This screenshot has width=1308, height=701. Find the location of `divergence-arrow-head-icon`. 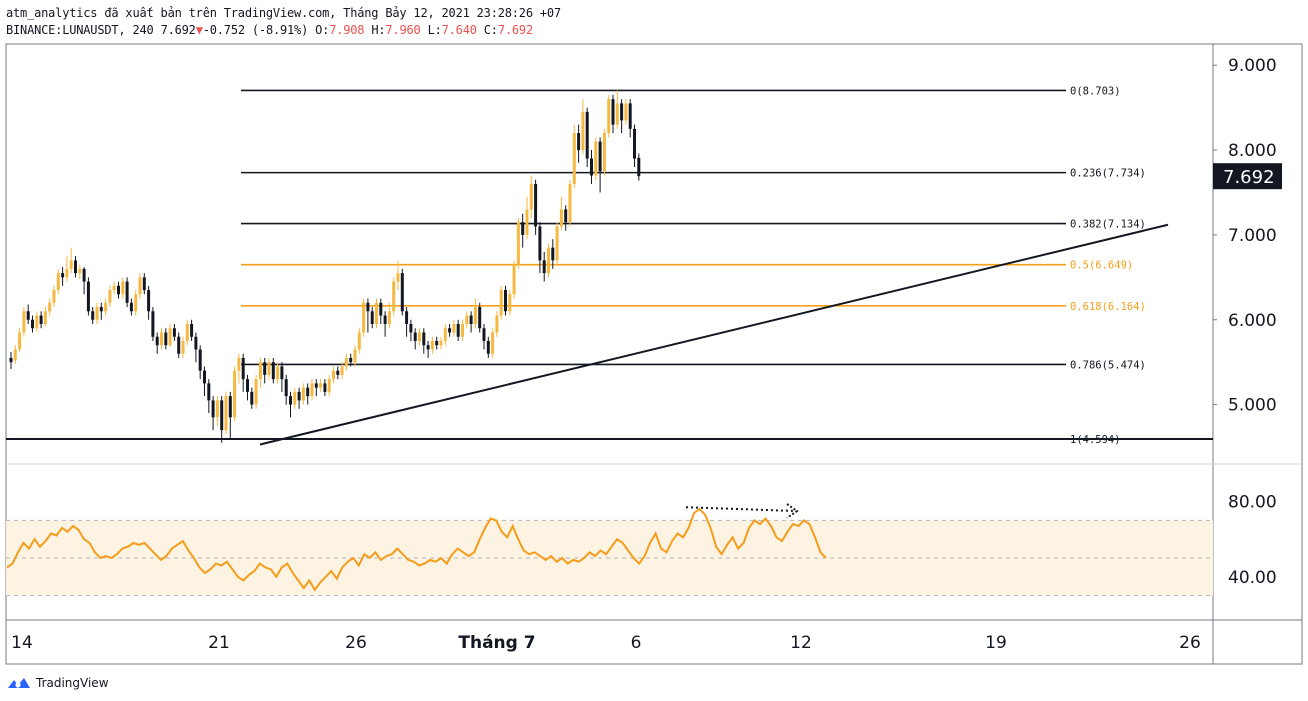

divergence-arrow-head-icon is located at coordinates (792, 511).